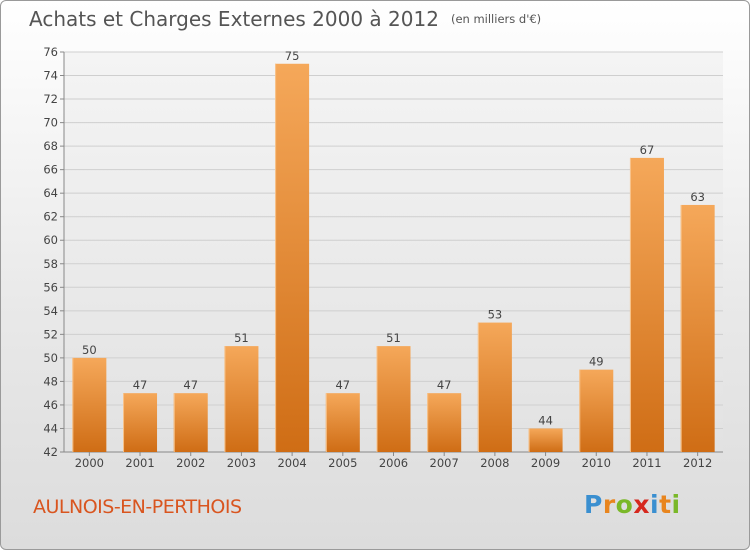  What do you see at coordinates (50, 405) in the screenshot?
I see `y-tick-label: 46` at bounding box center [50, 405].